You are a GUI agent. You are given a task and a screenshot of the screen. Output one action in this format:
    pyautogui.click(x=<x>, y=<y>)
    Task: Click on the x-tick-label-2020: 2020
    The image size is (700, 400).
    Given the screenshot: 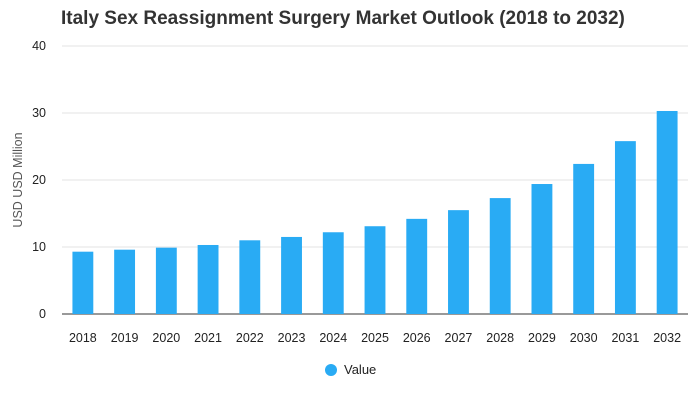 What is the action you would take?
    pyautogui.click(x=166, y=338)
    